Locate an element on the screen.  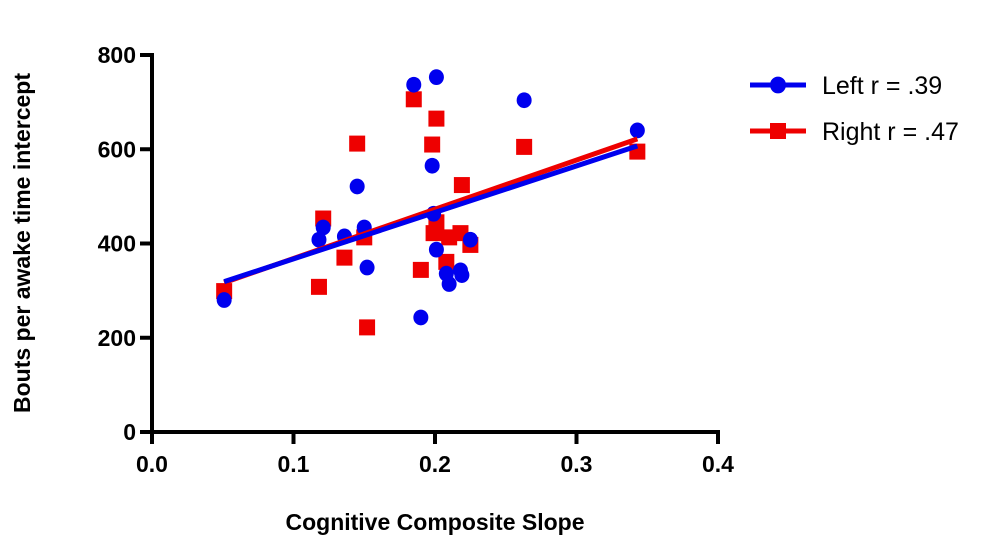
x-tick-label: 0.3 is located at coordinates (577, 464).